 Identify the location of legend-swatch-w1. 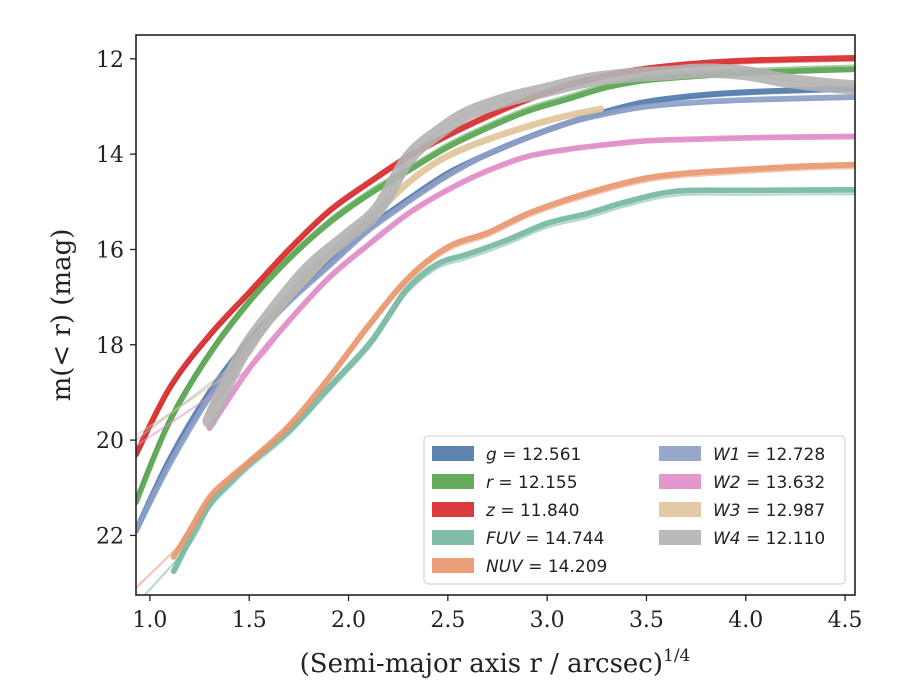
(680, 453).